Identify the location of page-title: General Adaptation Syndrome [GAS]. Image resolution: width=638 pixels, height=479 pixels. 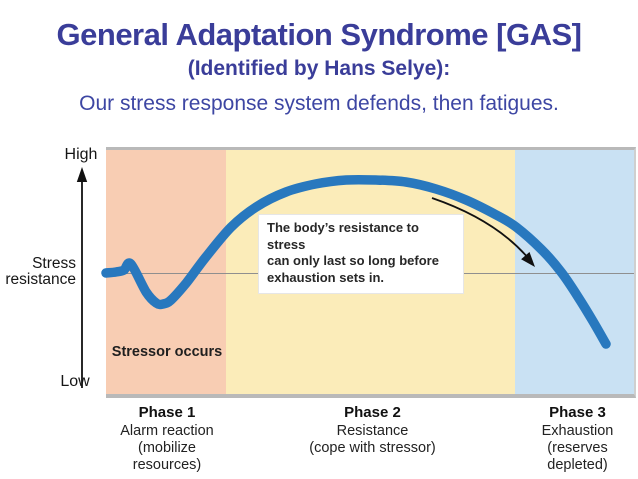
(319, 34).